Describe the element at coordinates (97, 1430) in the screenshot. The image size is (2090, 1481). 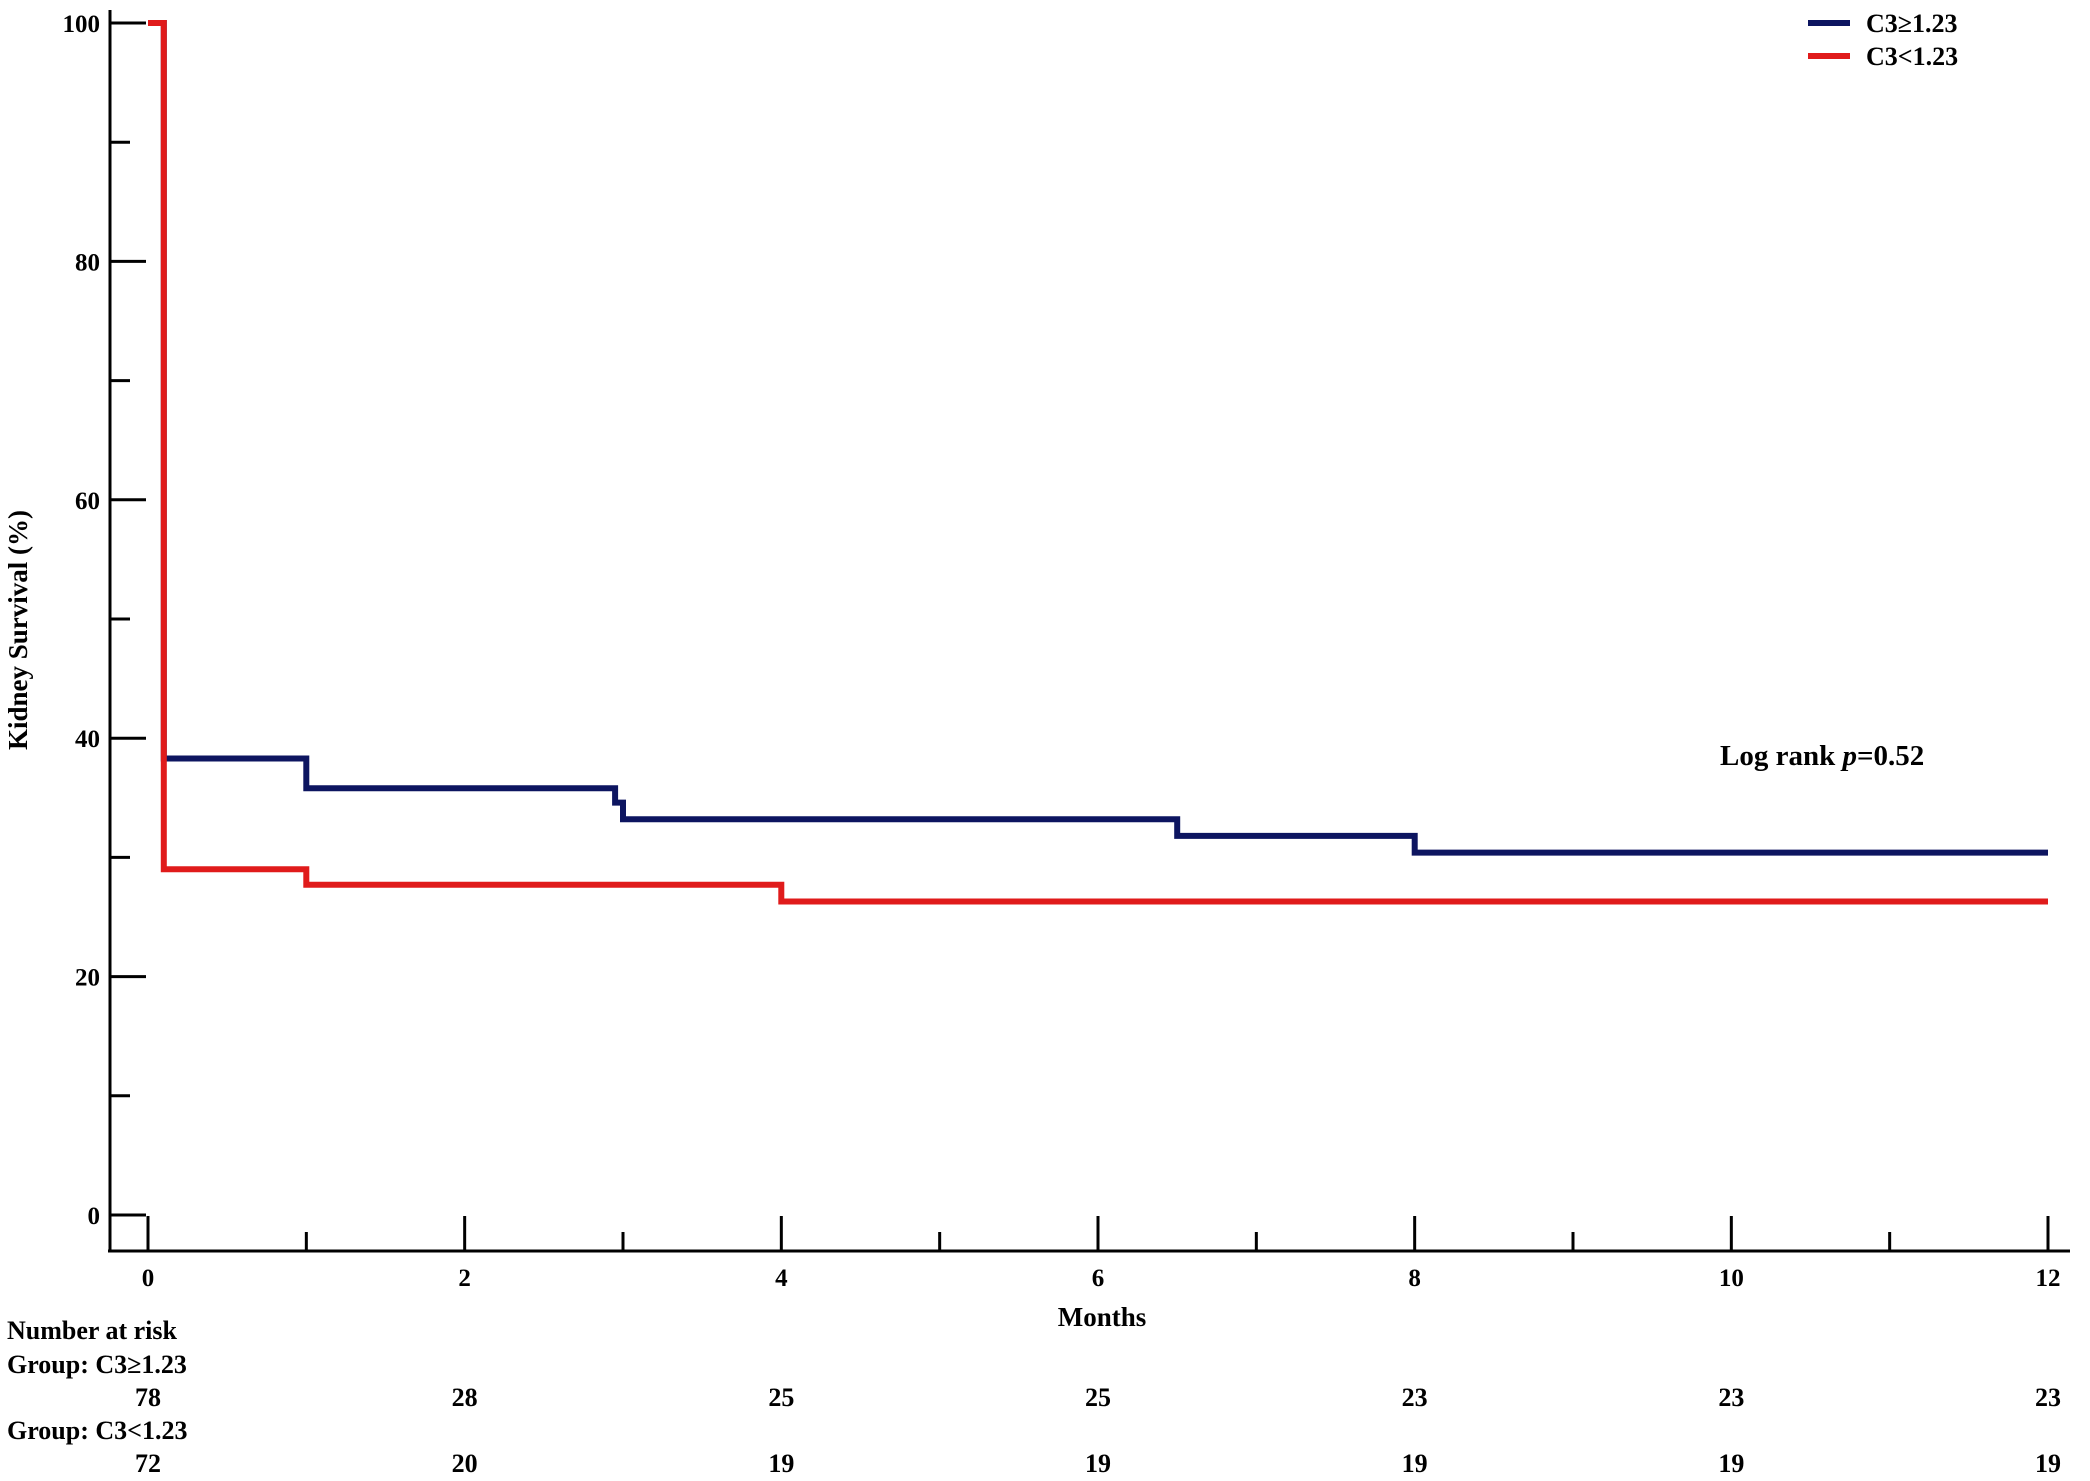
I see `risk-group-label: Group: C3<1.23` at that location.